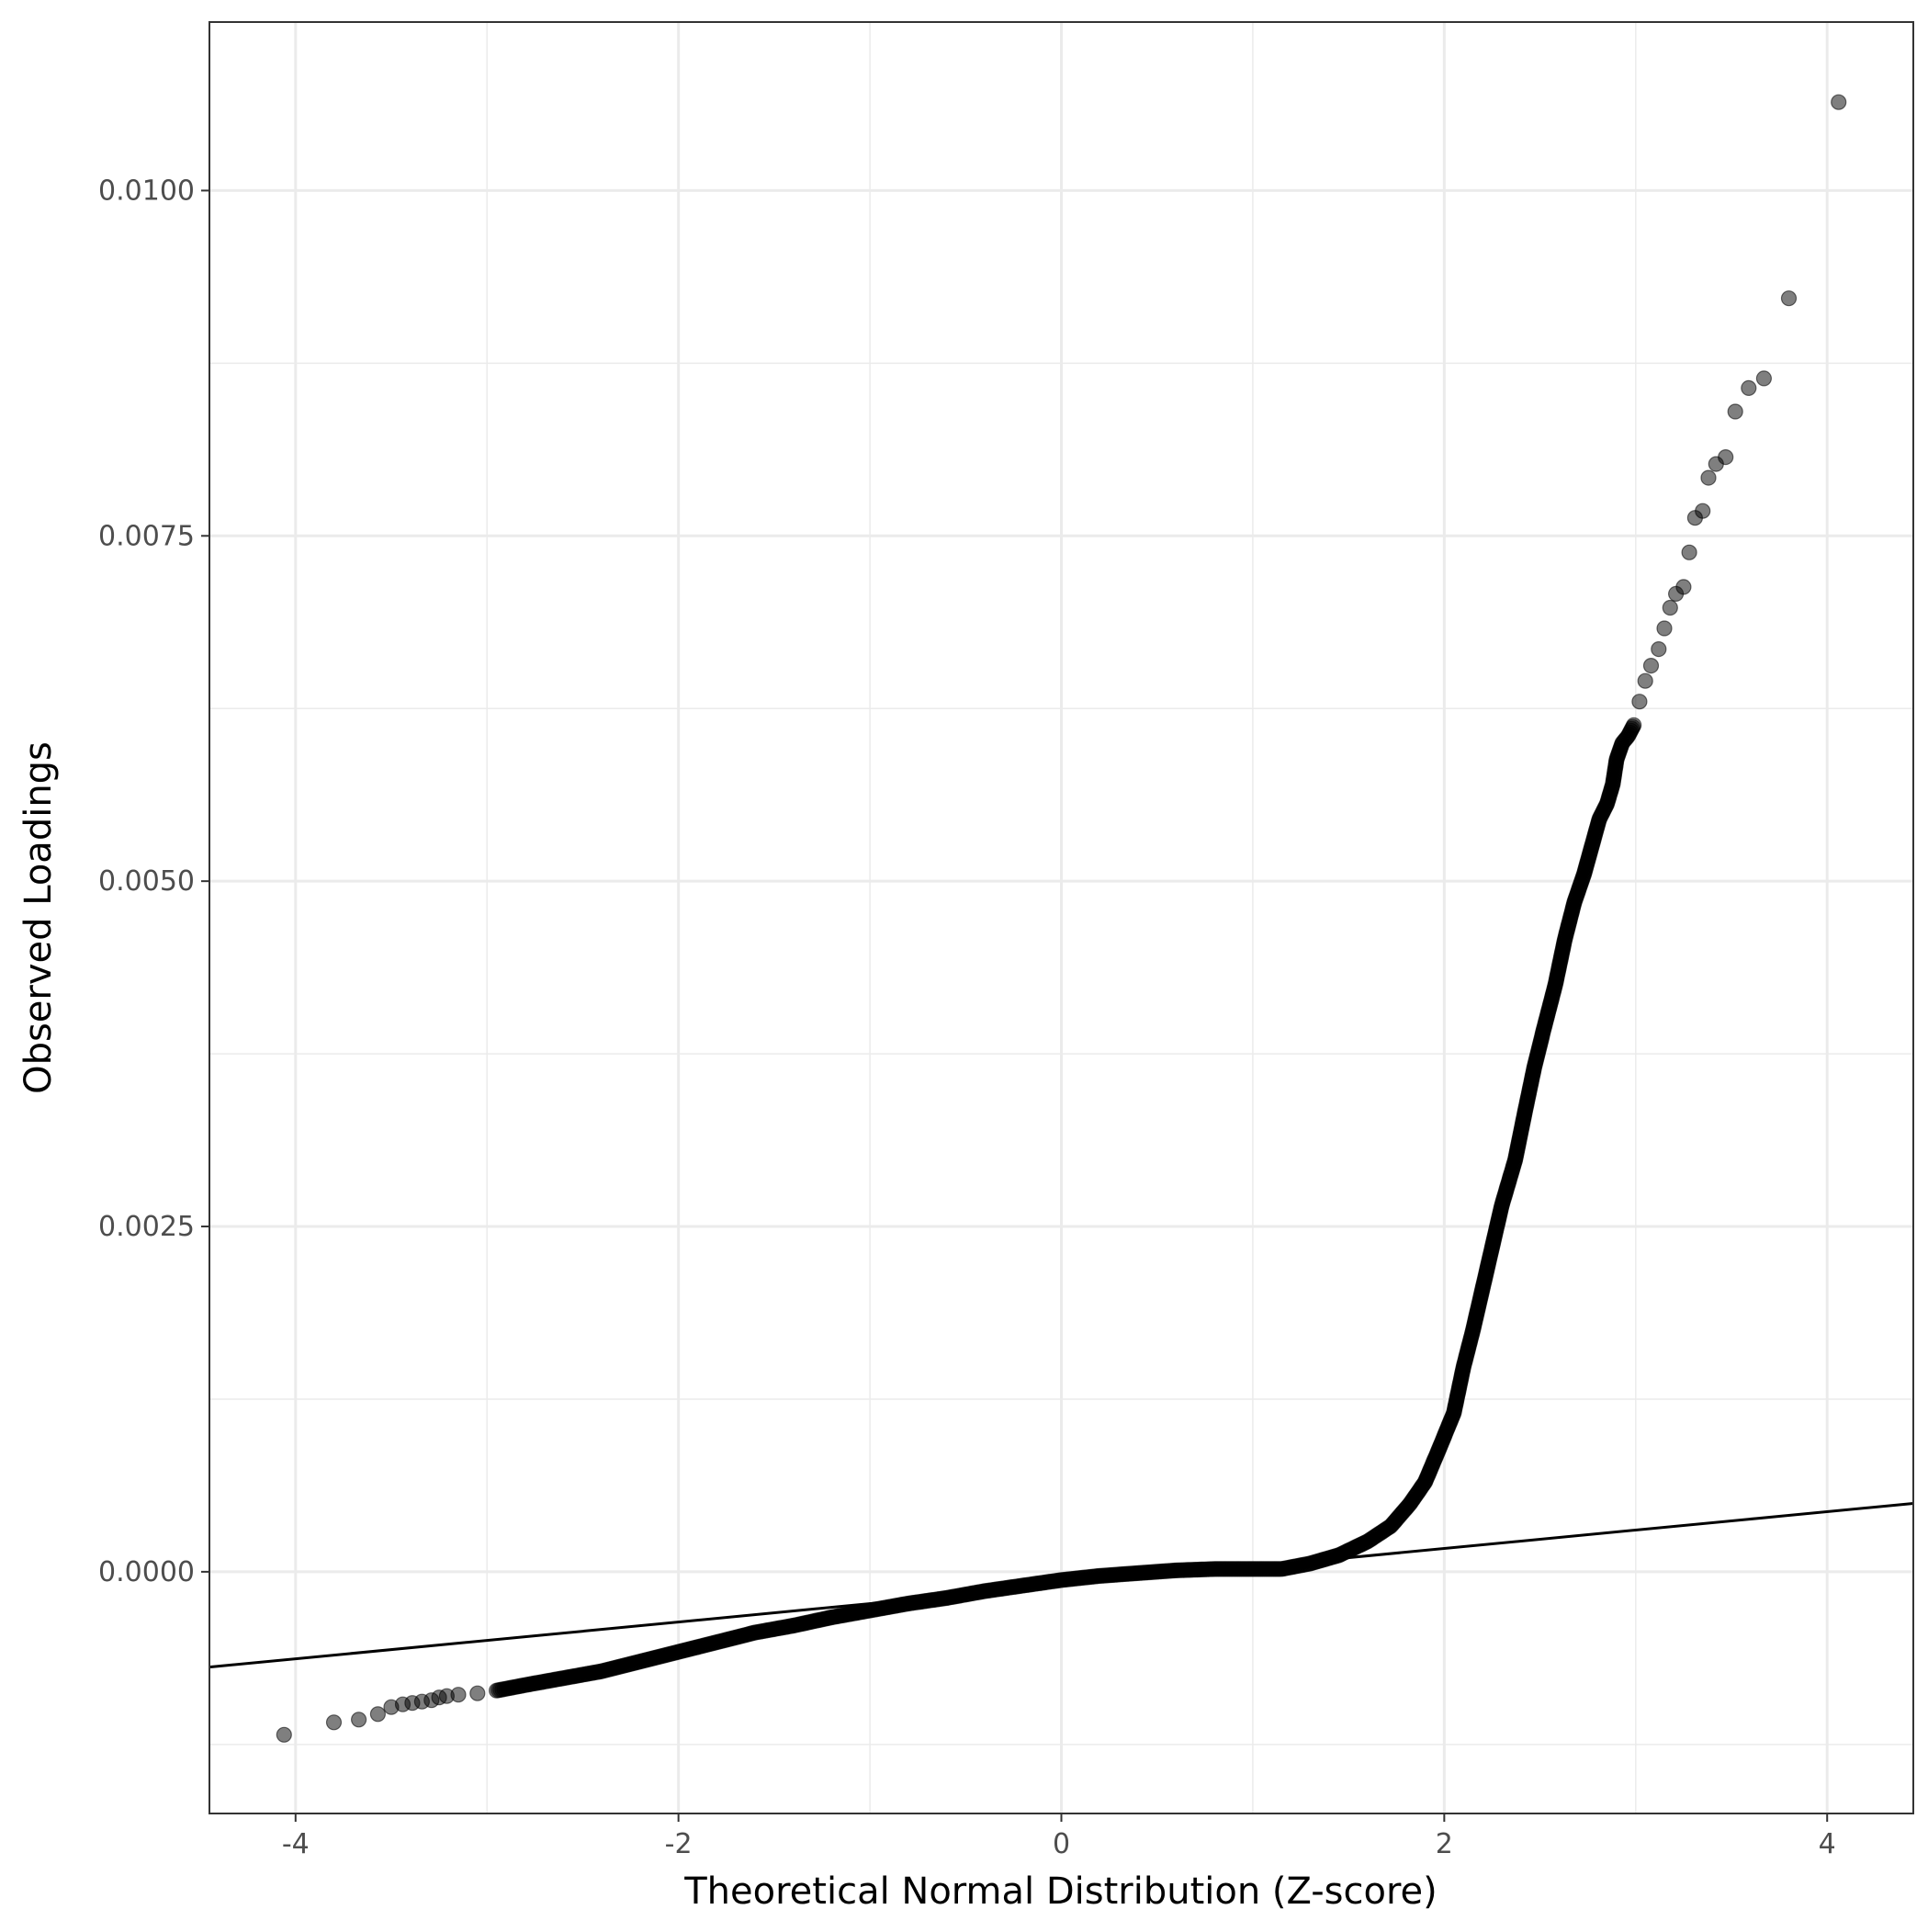 This screenshot has height=1932, width=1928. I want to click on x-tick-label: -2, so click(679, 1844).